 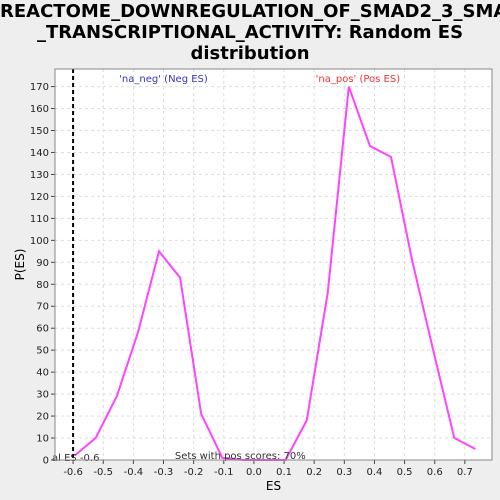 What do you see at coordinates (39, 219) in the screenshot?
I see `y-tick-label: 110` at bounding box center [39, 219].